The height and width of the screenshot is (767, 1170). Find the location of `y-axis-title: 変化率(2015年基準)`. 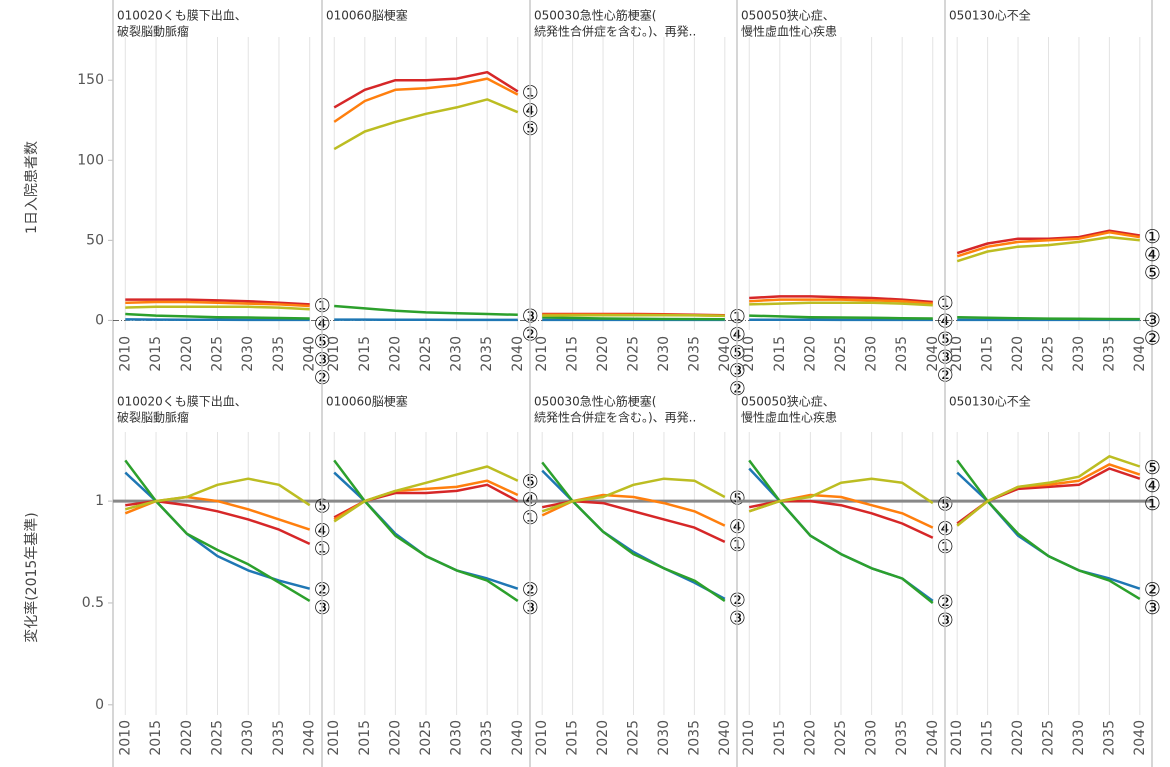

y-axis-title: 変化率(2015年基準) is located at coordinates (31, 577).